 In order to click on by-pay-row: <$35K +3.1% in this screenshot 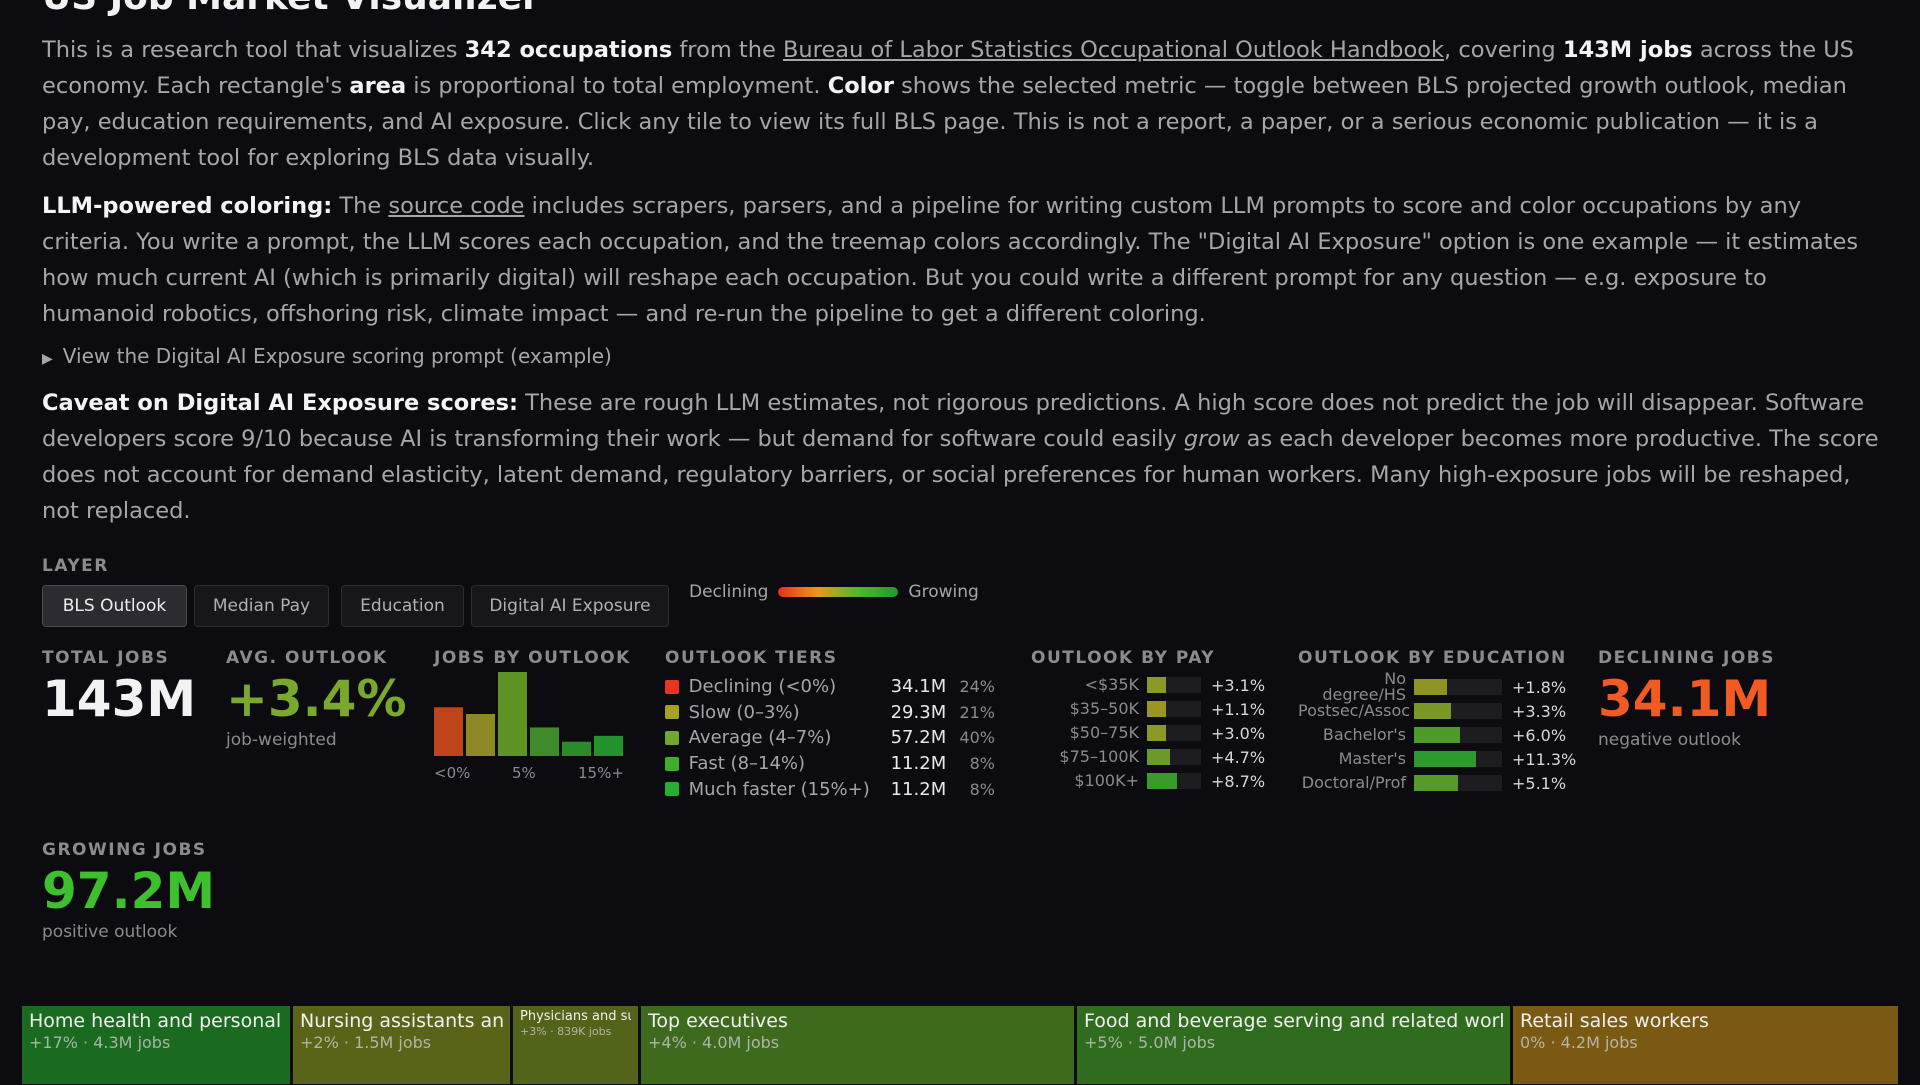, I will do `click(1148, 685)`.